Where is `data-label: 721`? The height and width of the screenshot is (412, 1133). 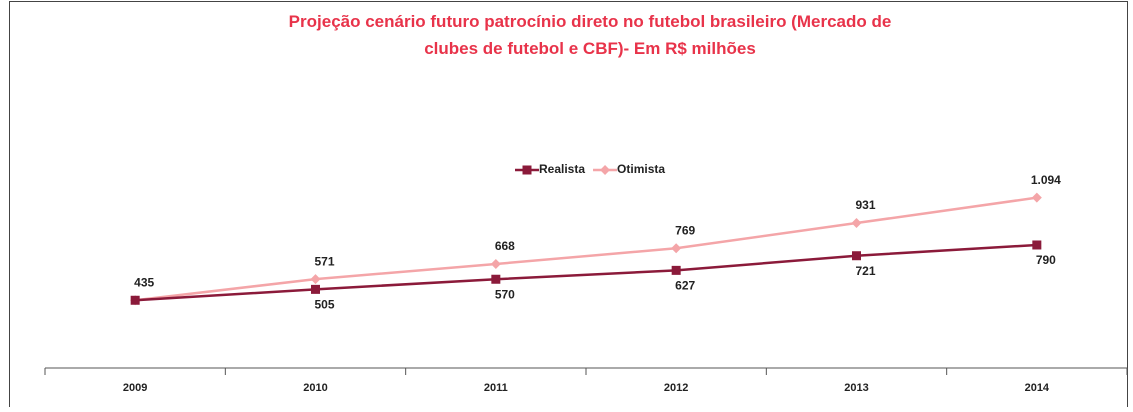 data-label: 721 is located at coordinates (865, 271).